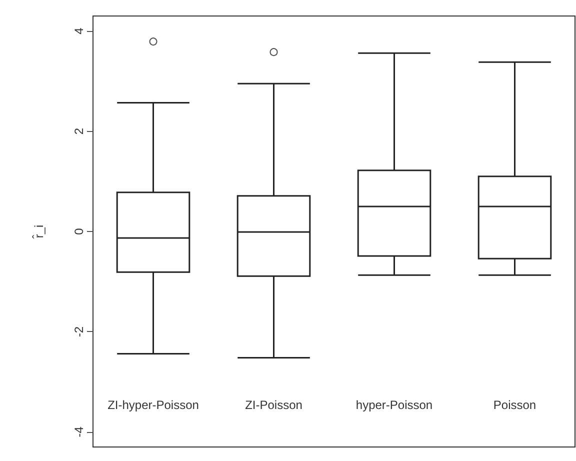 The width and height of the screenshot is (576, 461). Describe the element at coordinates (153, 405) in the screenshot. I see `x-tick-label: ZI-hyper-Poisson` at that location.